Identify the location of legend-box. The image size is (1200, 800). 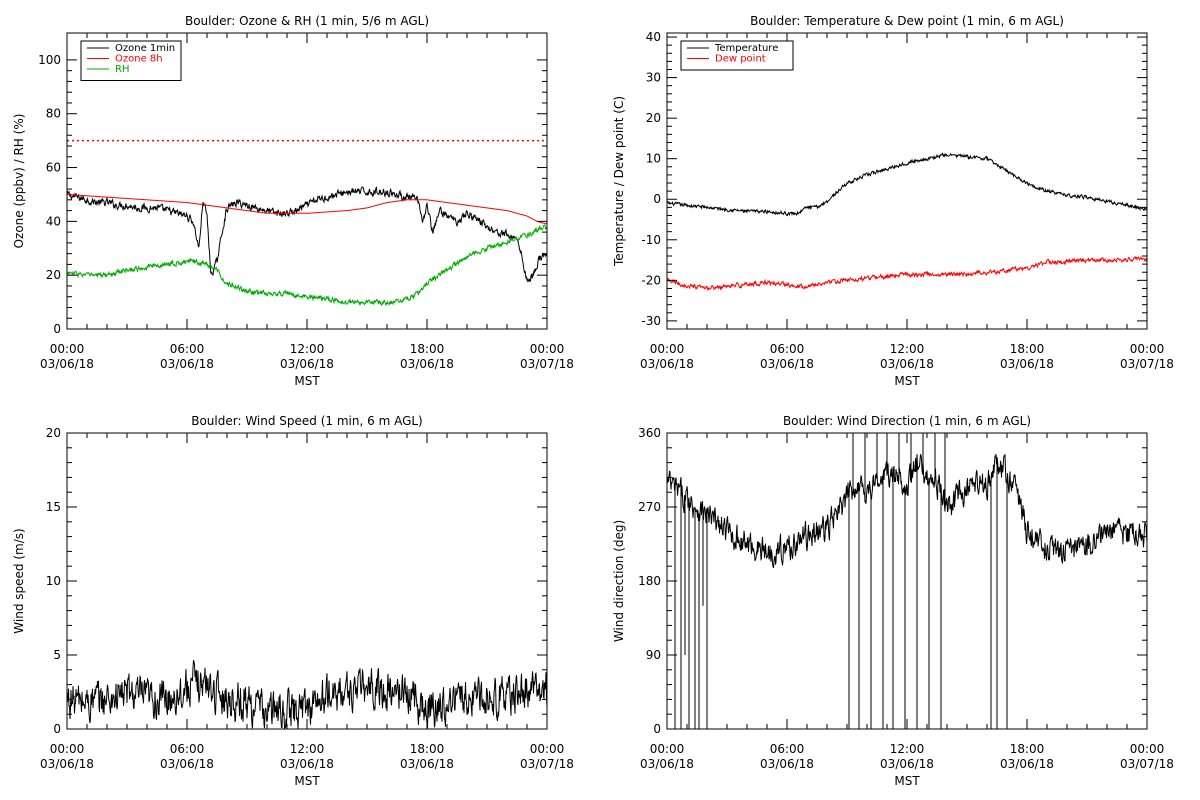
(737, 55).